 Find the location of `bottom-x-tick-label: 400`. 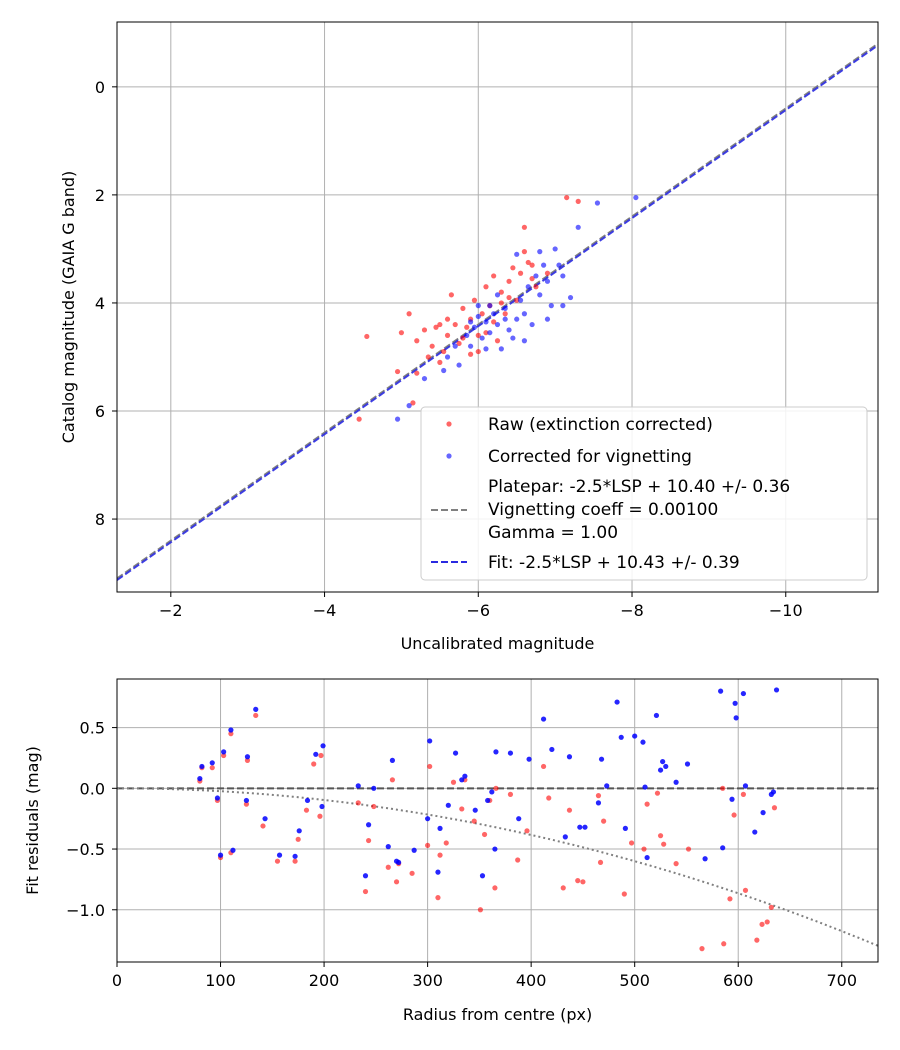

bottom-x-tick-label: 400 is located at coordinates (531, 980).